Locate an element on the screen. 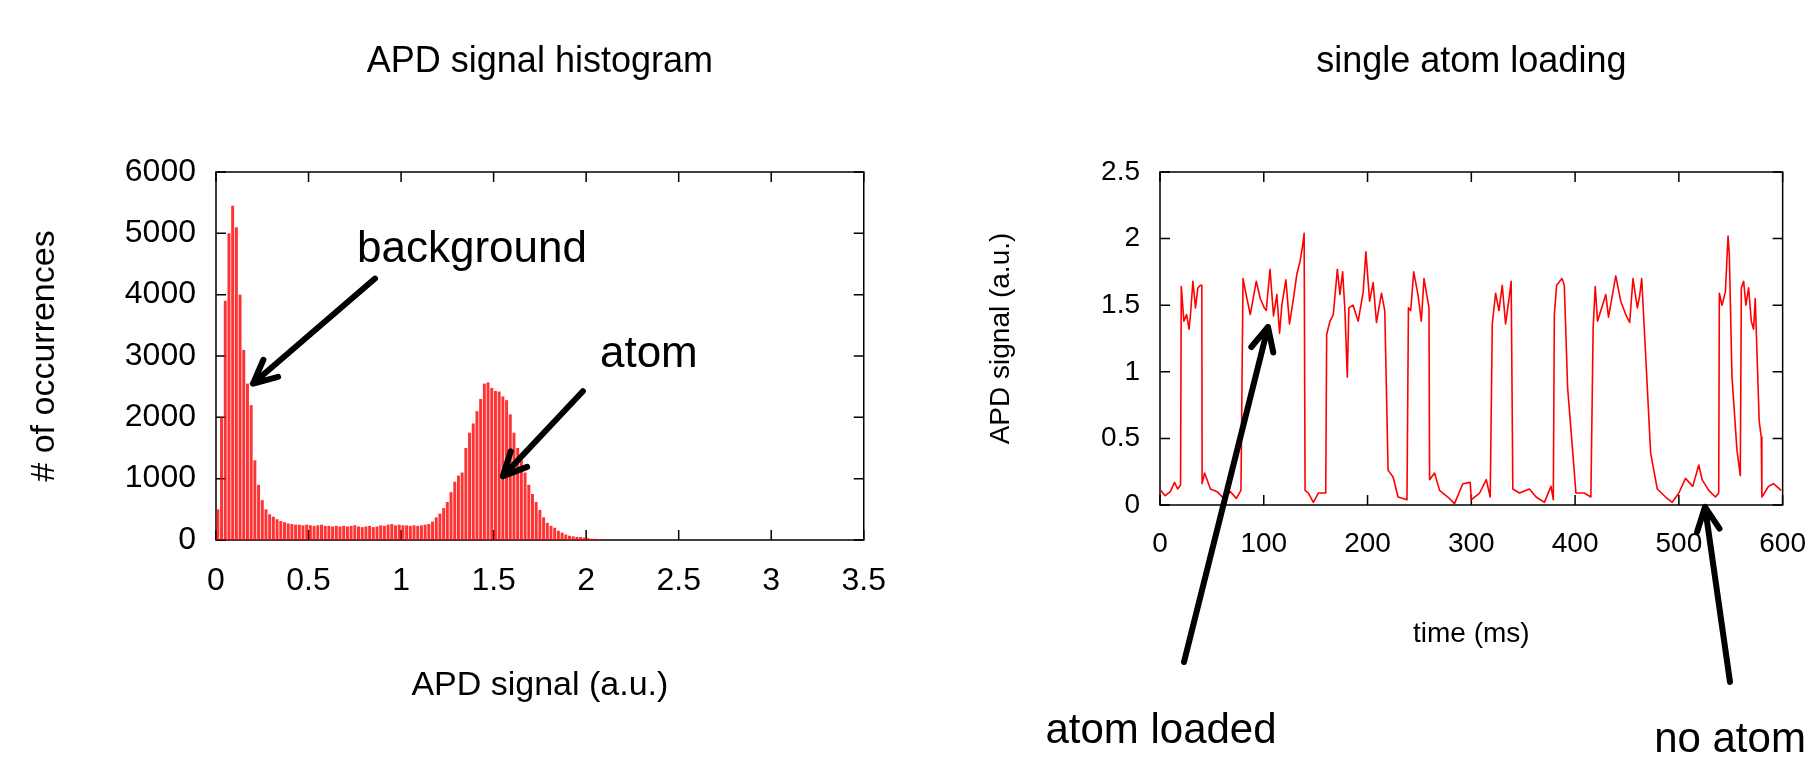 This screenshot has height=770, width=1820. y-tick-label: 2.5 is located at coordinates (1120, 170).